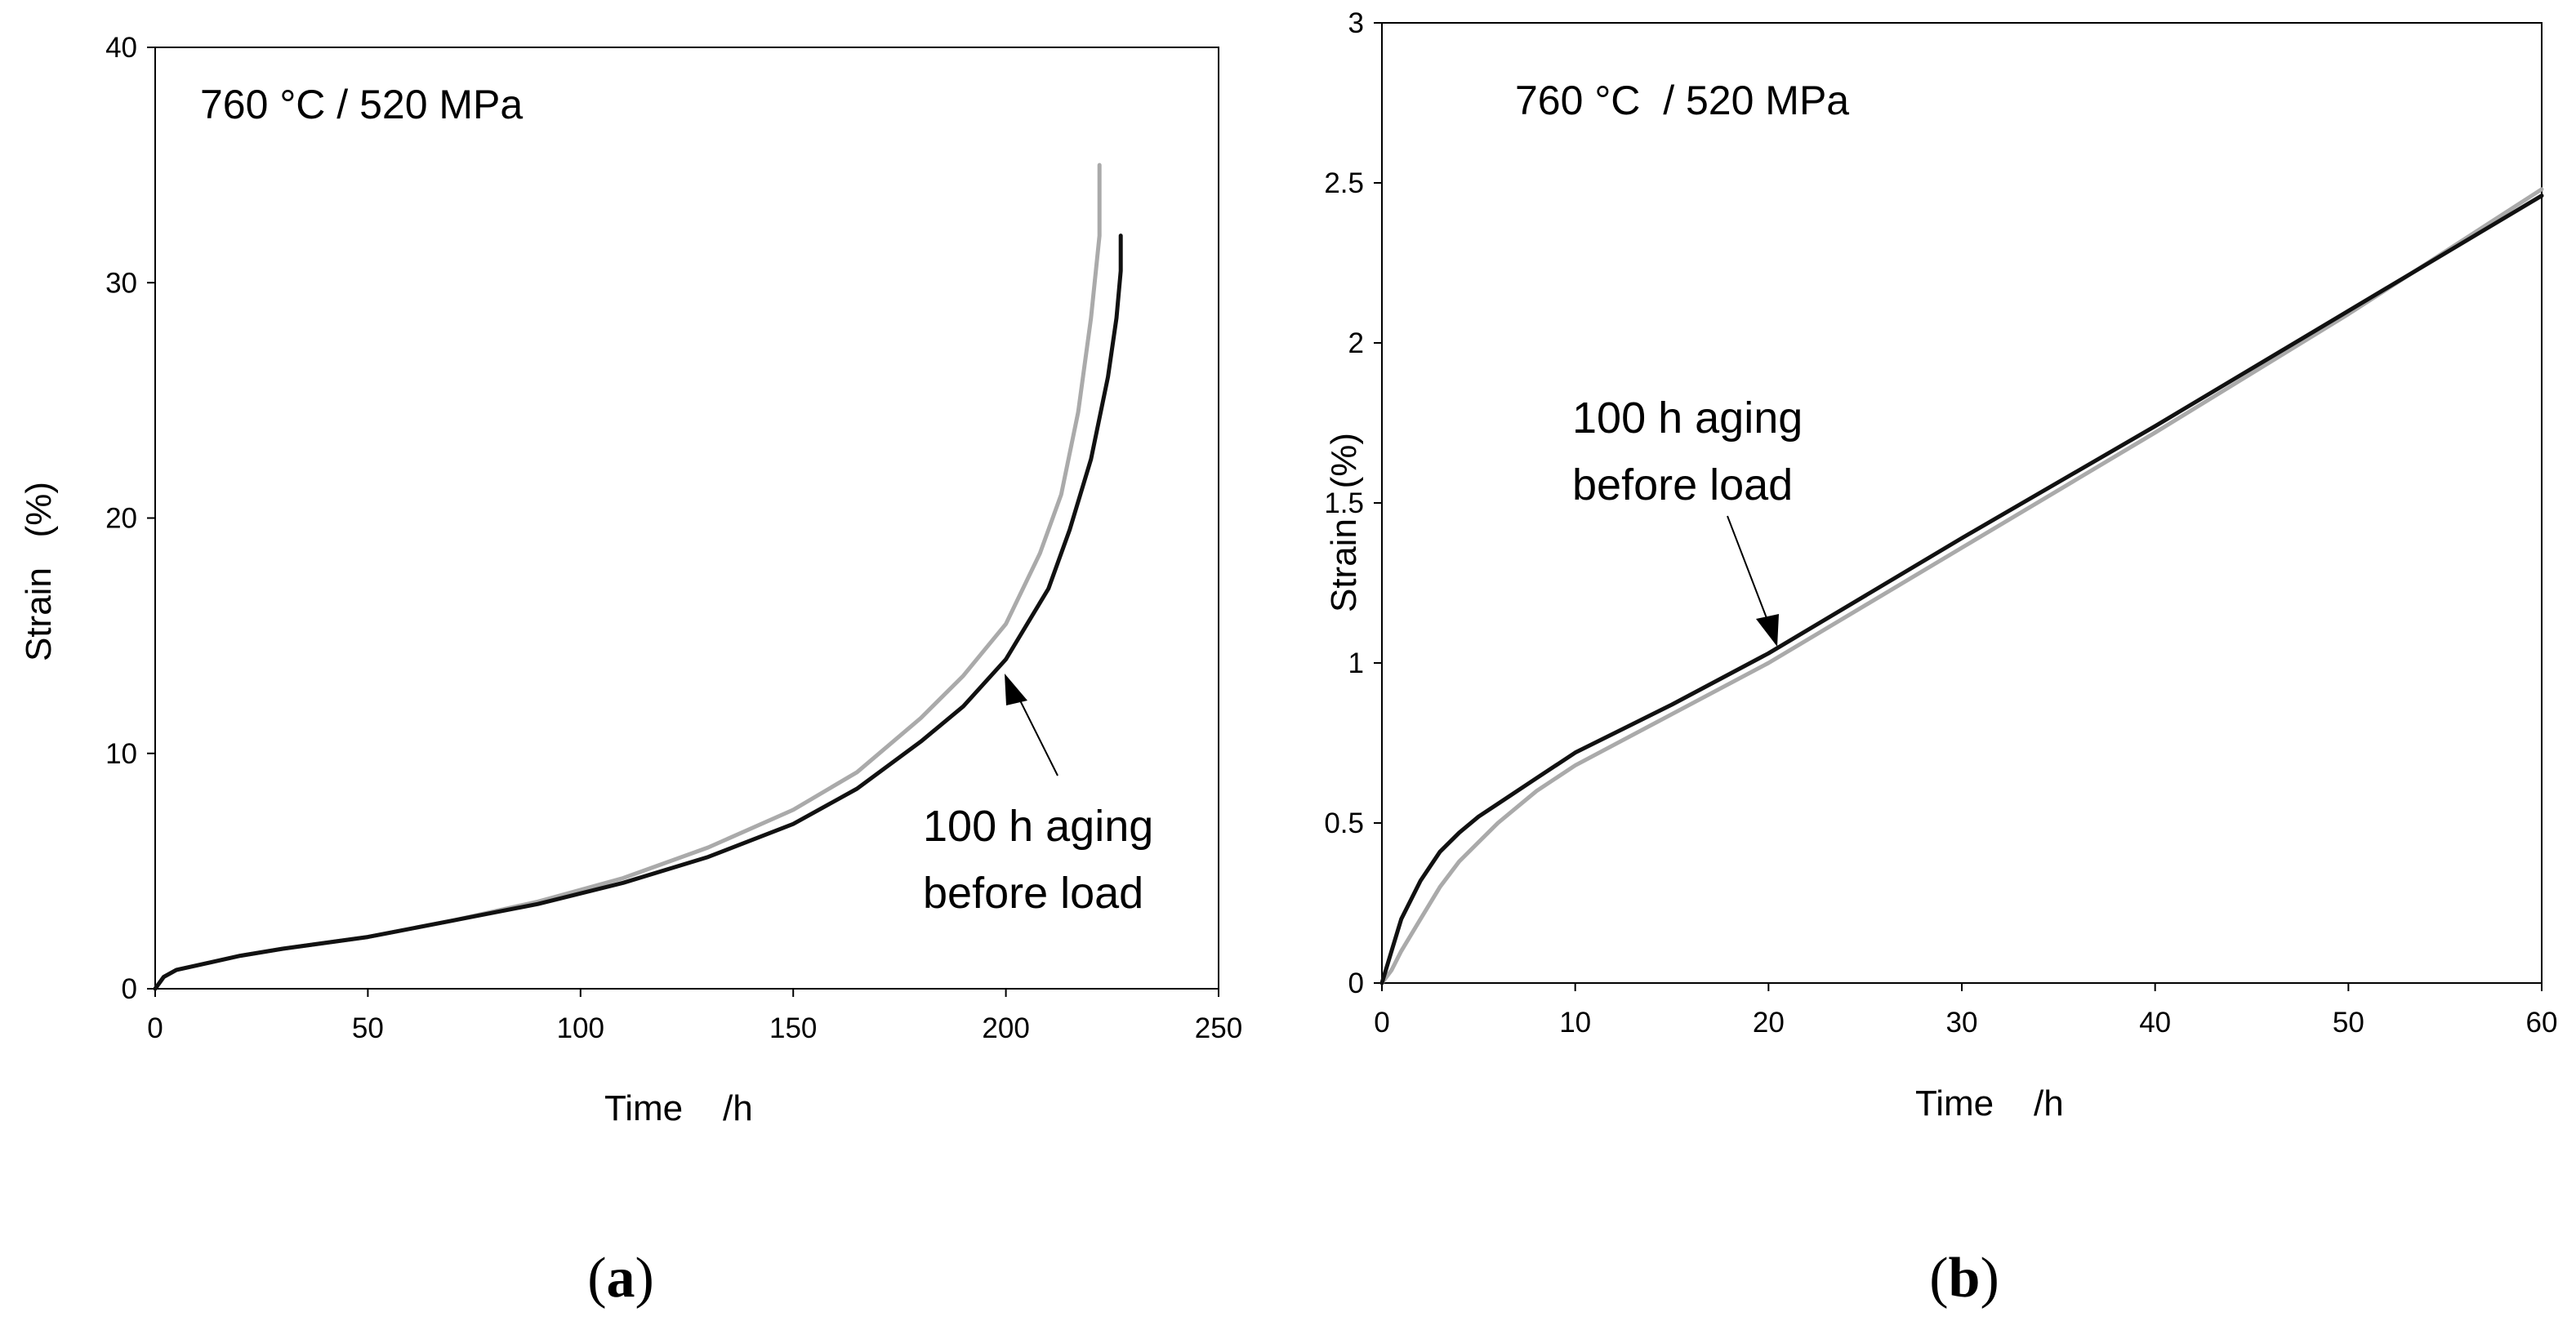  I want to click on caption-a: (a), so click(620, 1278).